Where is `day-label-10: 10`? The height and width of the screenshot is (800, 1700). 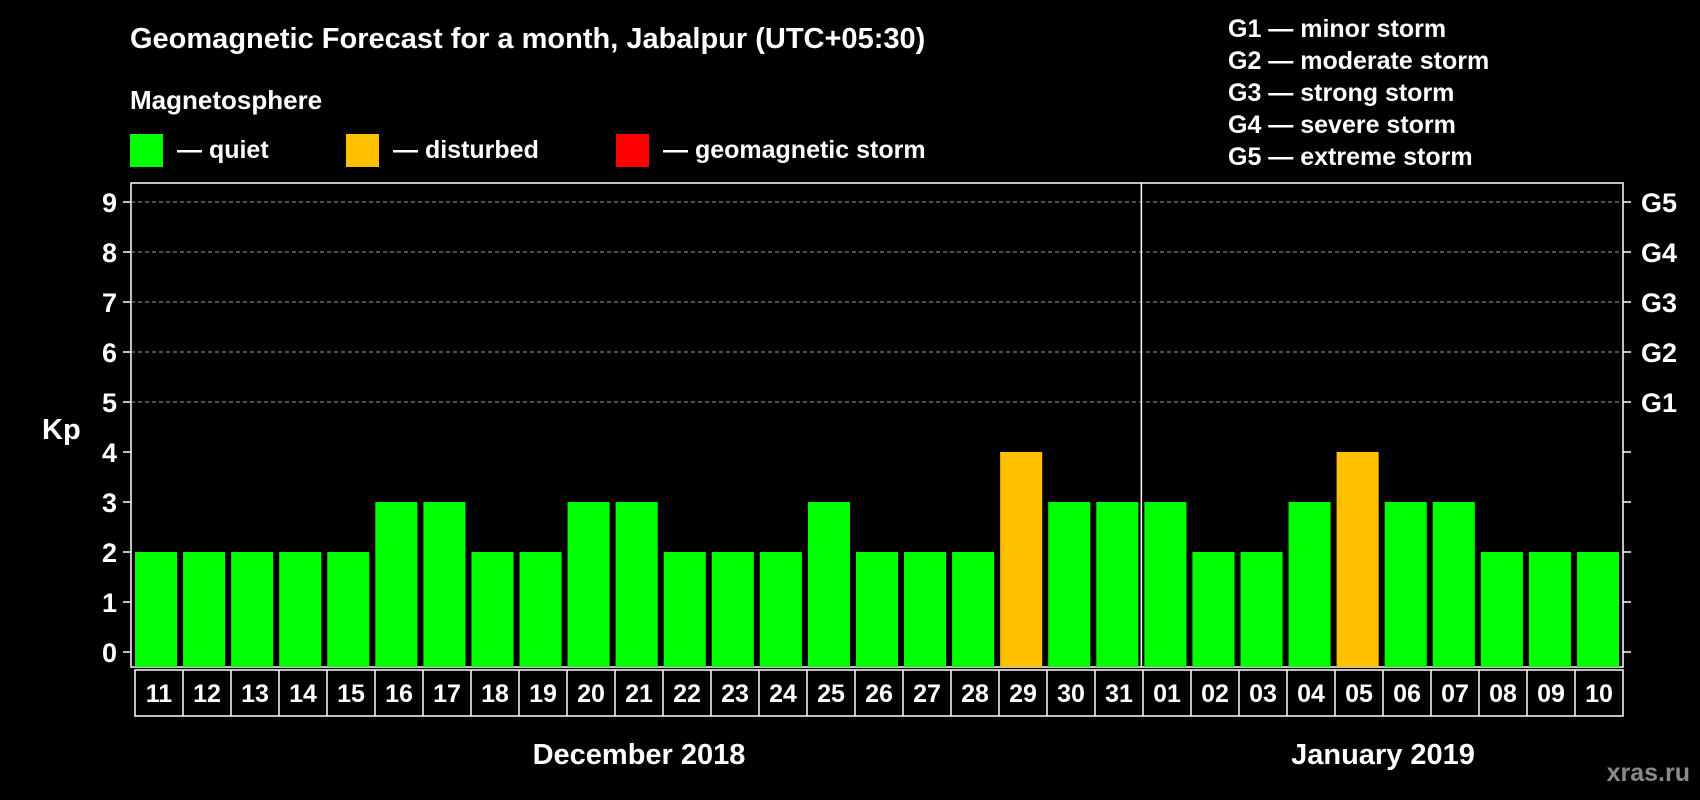
day-label-10: 10 is located at coordinates (1599, 694).